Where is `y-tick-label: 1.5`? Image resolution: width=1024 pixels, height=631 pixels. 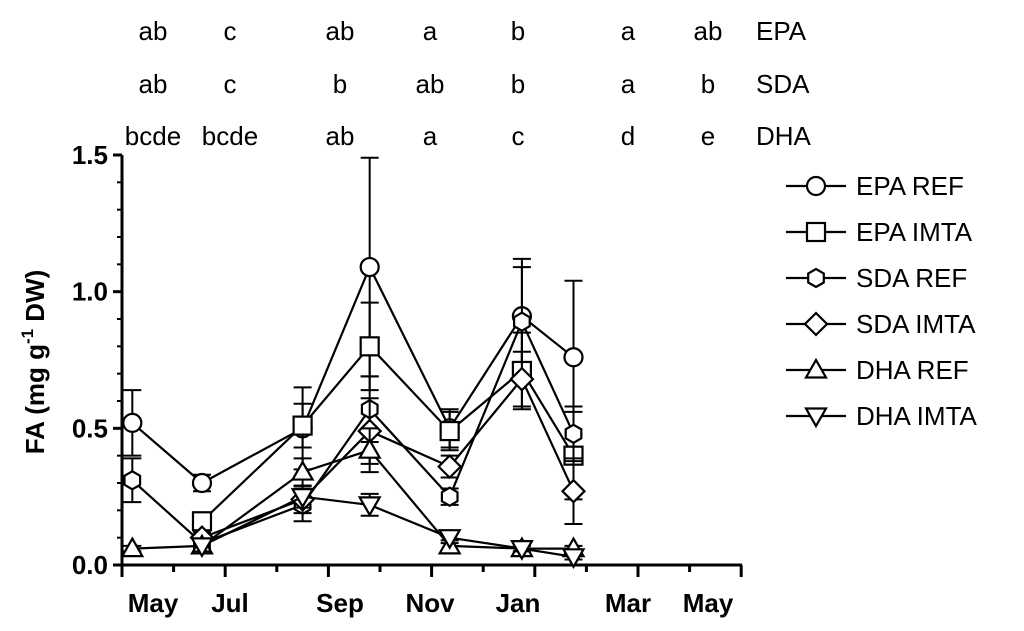 y-tick-label: 1.5 is located at coordinates (90, 155).